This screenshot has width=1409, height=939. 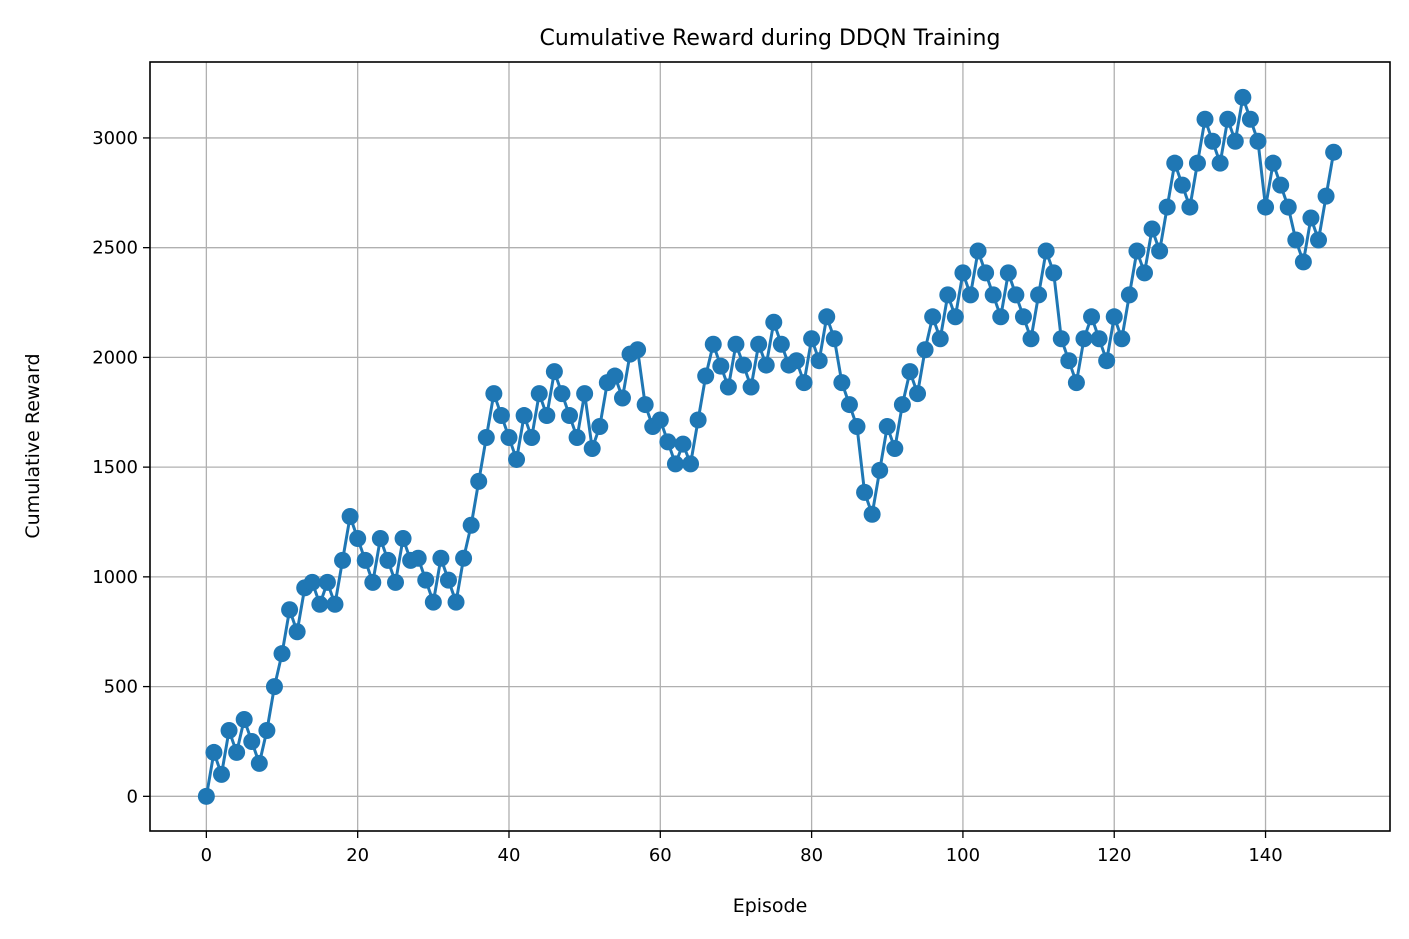 What do you see at coordinates (115, 138) in the screenshot?
I see `y-tick-label: 3000` at bounding box center [115, 138].